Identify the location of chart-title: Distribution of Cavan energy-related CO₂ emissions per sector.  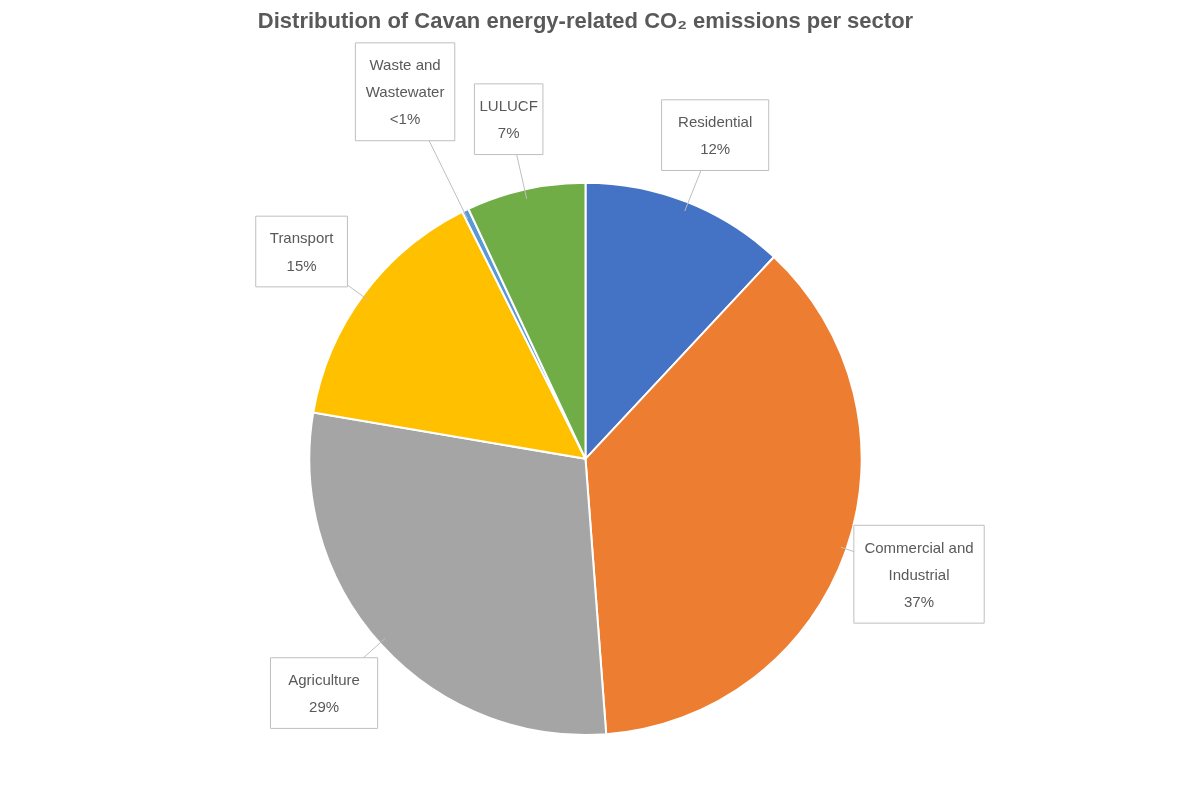
(585, 20).